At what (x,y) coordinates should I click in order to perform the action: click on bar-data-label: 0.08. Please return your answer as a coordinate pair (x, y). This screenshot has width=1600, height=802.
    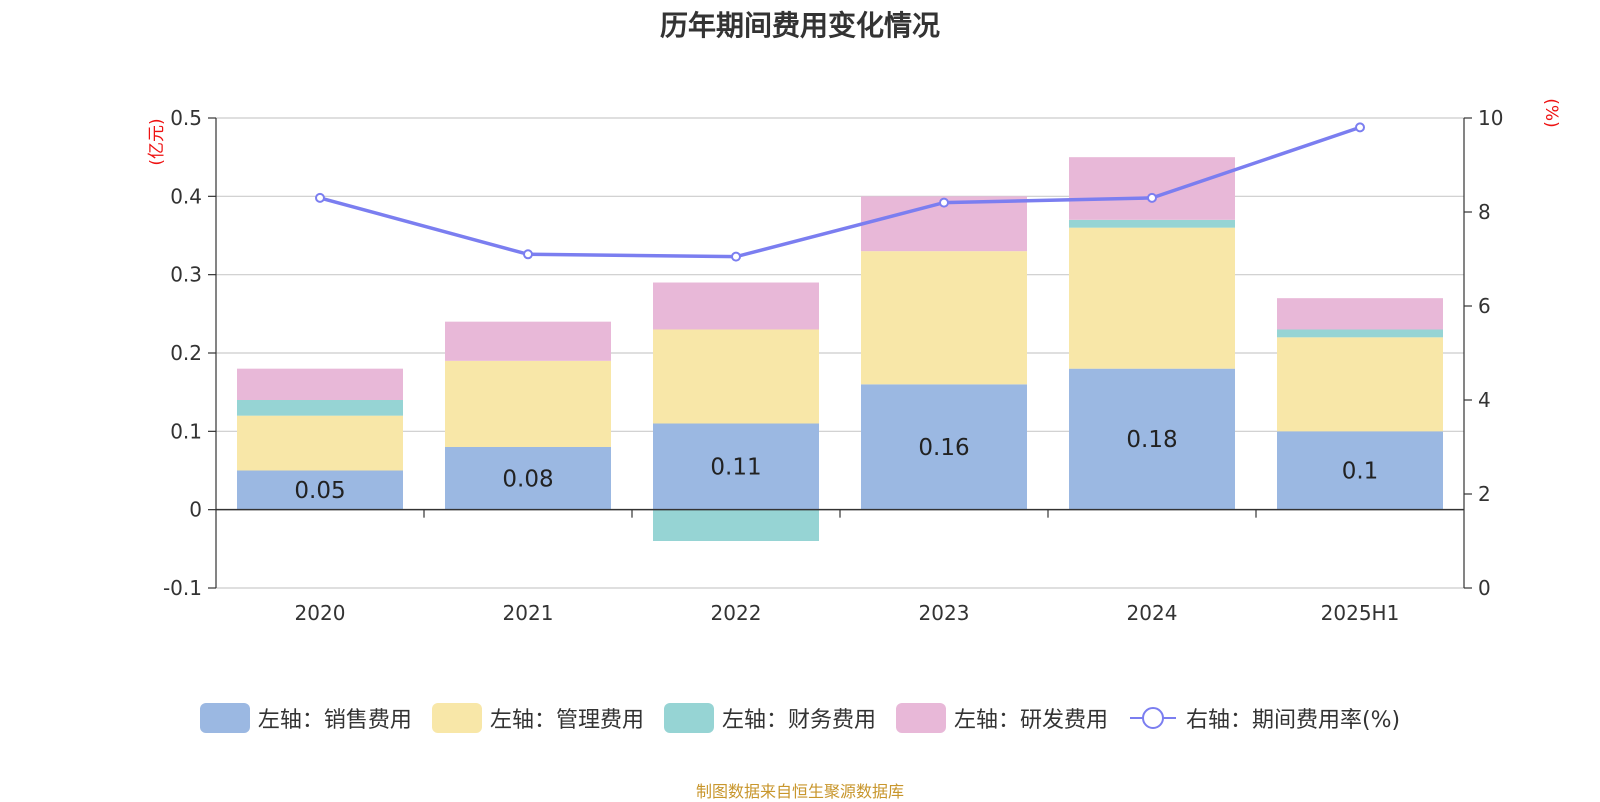
    Looking at the image, I should click on (527, 479).